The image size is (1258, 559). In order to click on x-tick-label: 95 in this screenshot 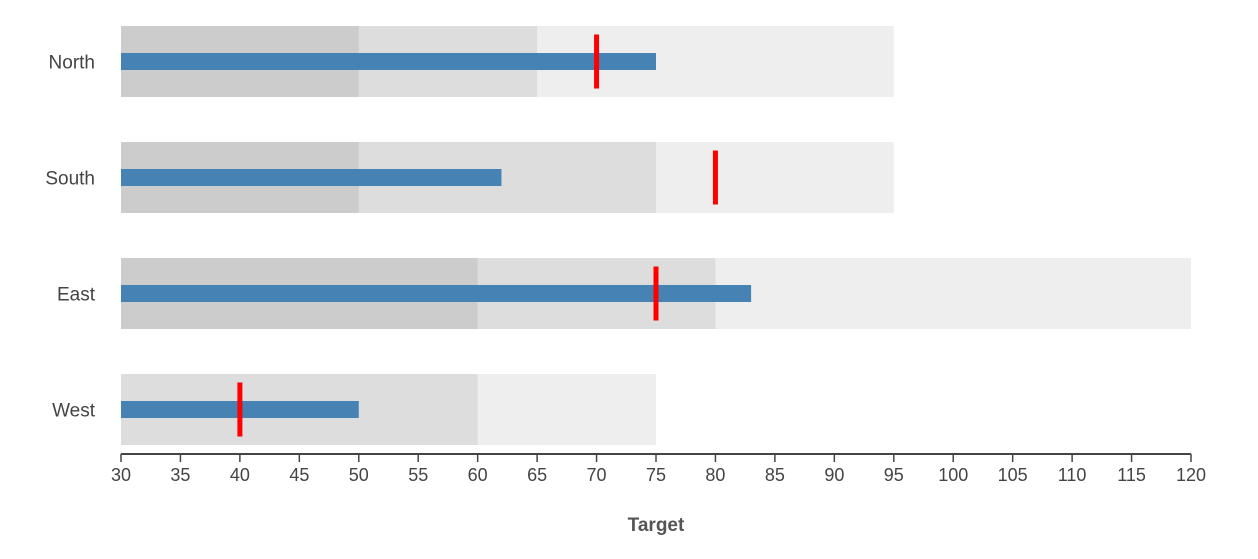, I will do `click(894, 475)`.